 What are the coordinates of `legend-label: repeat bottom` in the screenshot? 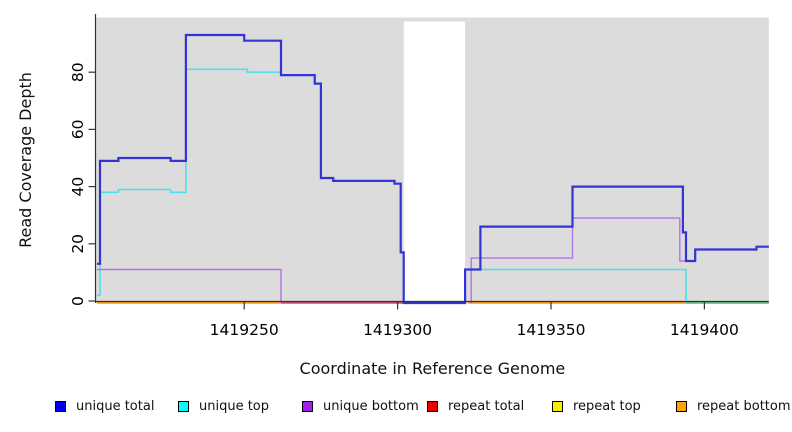 It's located at (744, 406).